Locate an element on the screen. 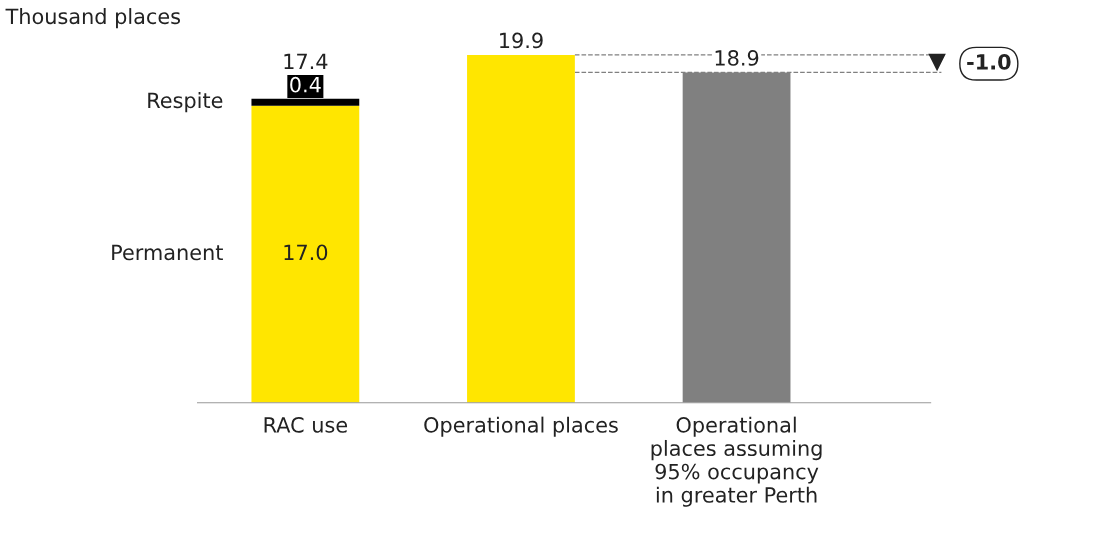  x-tick-label: Operational places is located at coordinates (521, 426).